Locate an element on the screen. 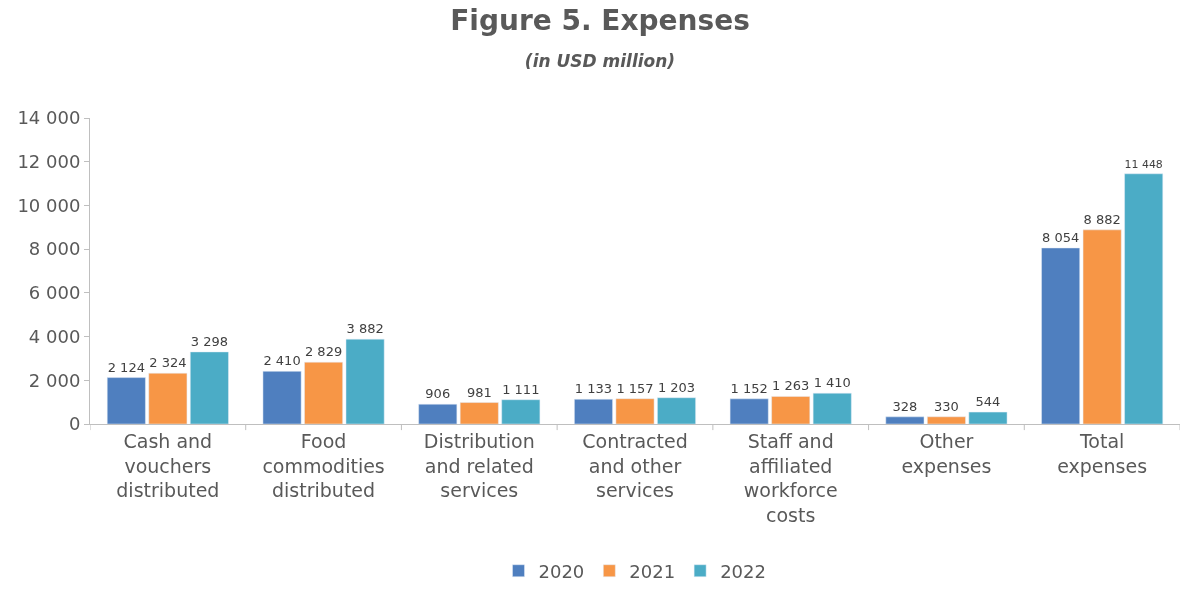  data-label: 1 203 is located at coordinates (676, 387).